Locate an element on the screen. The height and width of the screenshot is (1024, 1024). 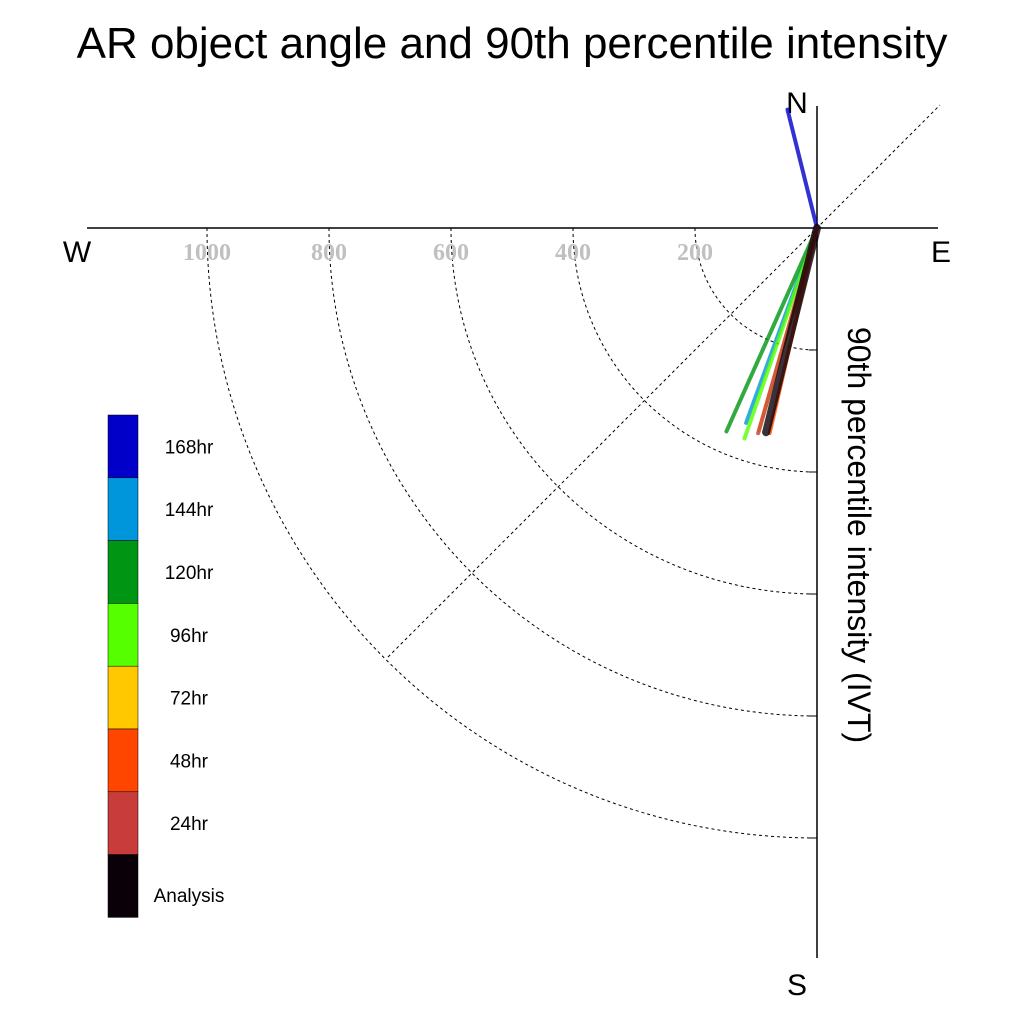
radial-tick-label: 400 is located at coordinates (573, 253).